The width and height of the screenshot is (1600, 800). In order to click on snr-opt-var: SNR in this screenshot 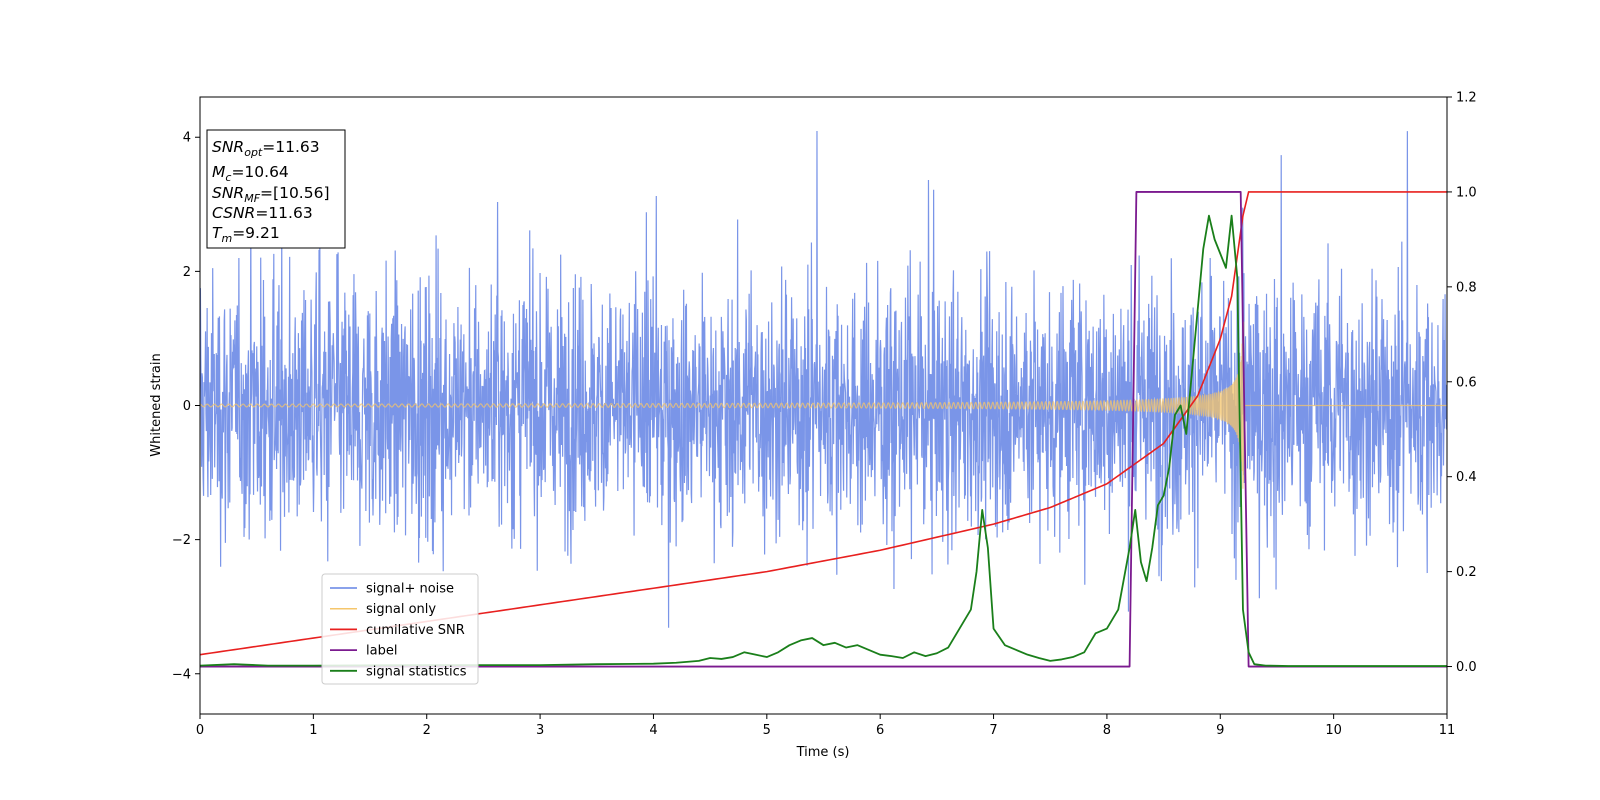, I will do `click(228, 147)`.